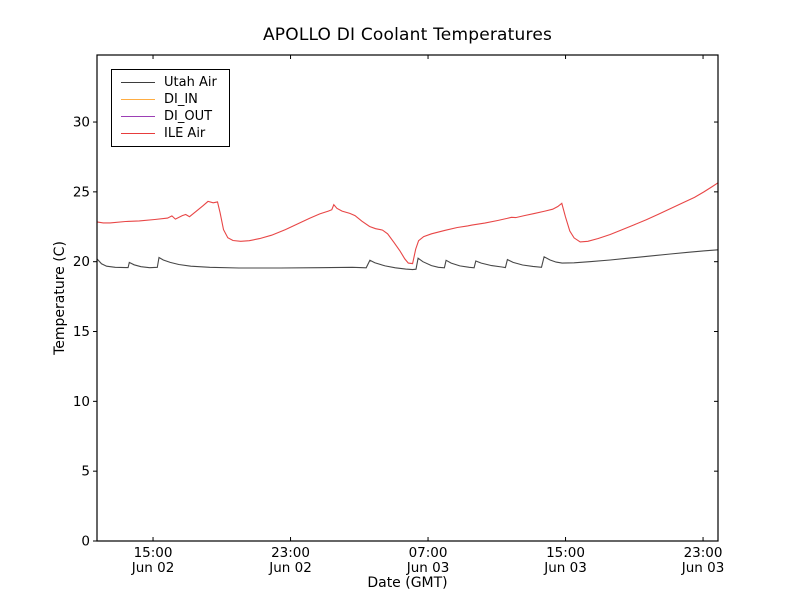 This screenshot has height=600, width=800. What do you see at coordinates (81, 332) in the screenshot?
I see `y-tick-label: 15` at bounding box center [81, 332].